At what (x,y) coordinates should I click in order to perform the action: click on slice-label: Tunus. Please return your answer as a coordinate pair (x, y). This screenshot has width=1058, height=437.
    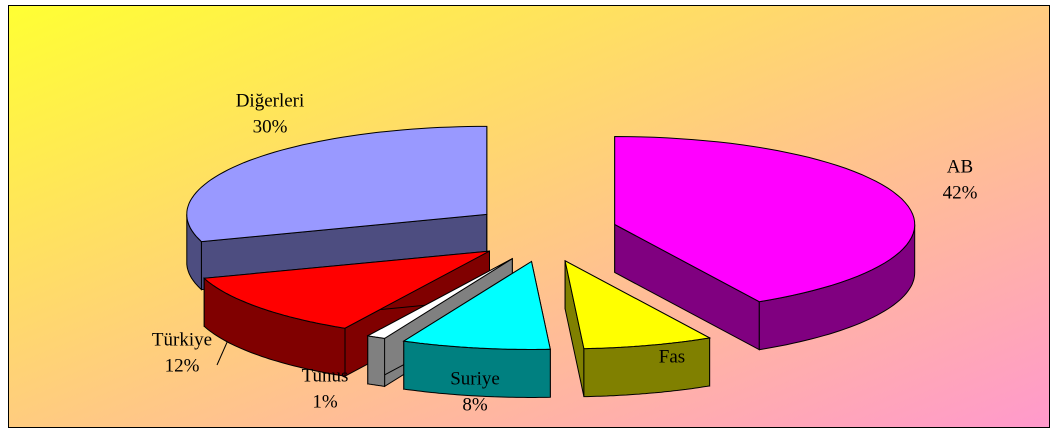
    Looking at the image, I should click on (325, 375).